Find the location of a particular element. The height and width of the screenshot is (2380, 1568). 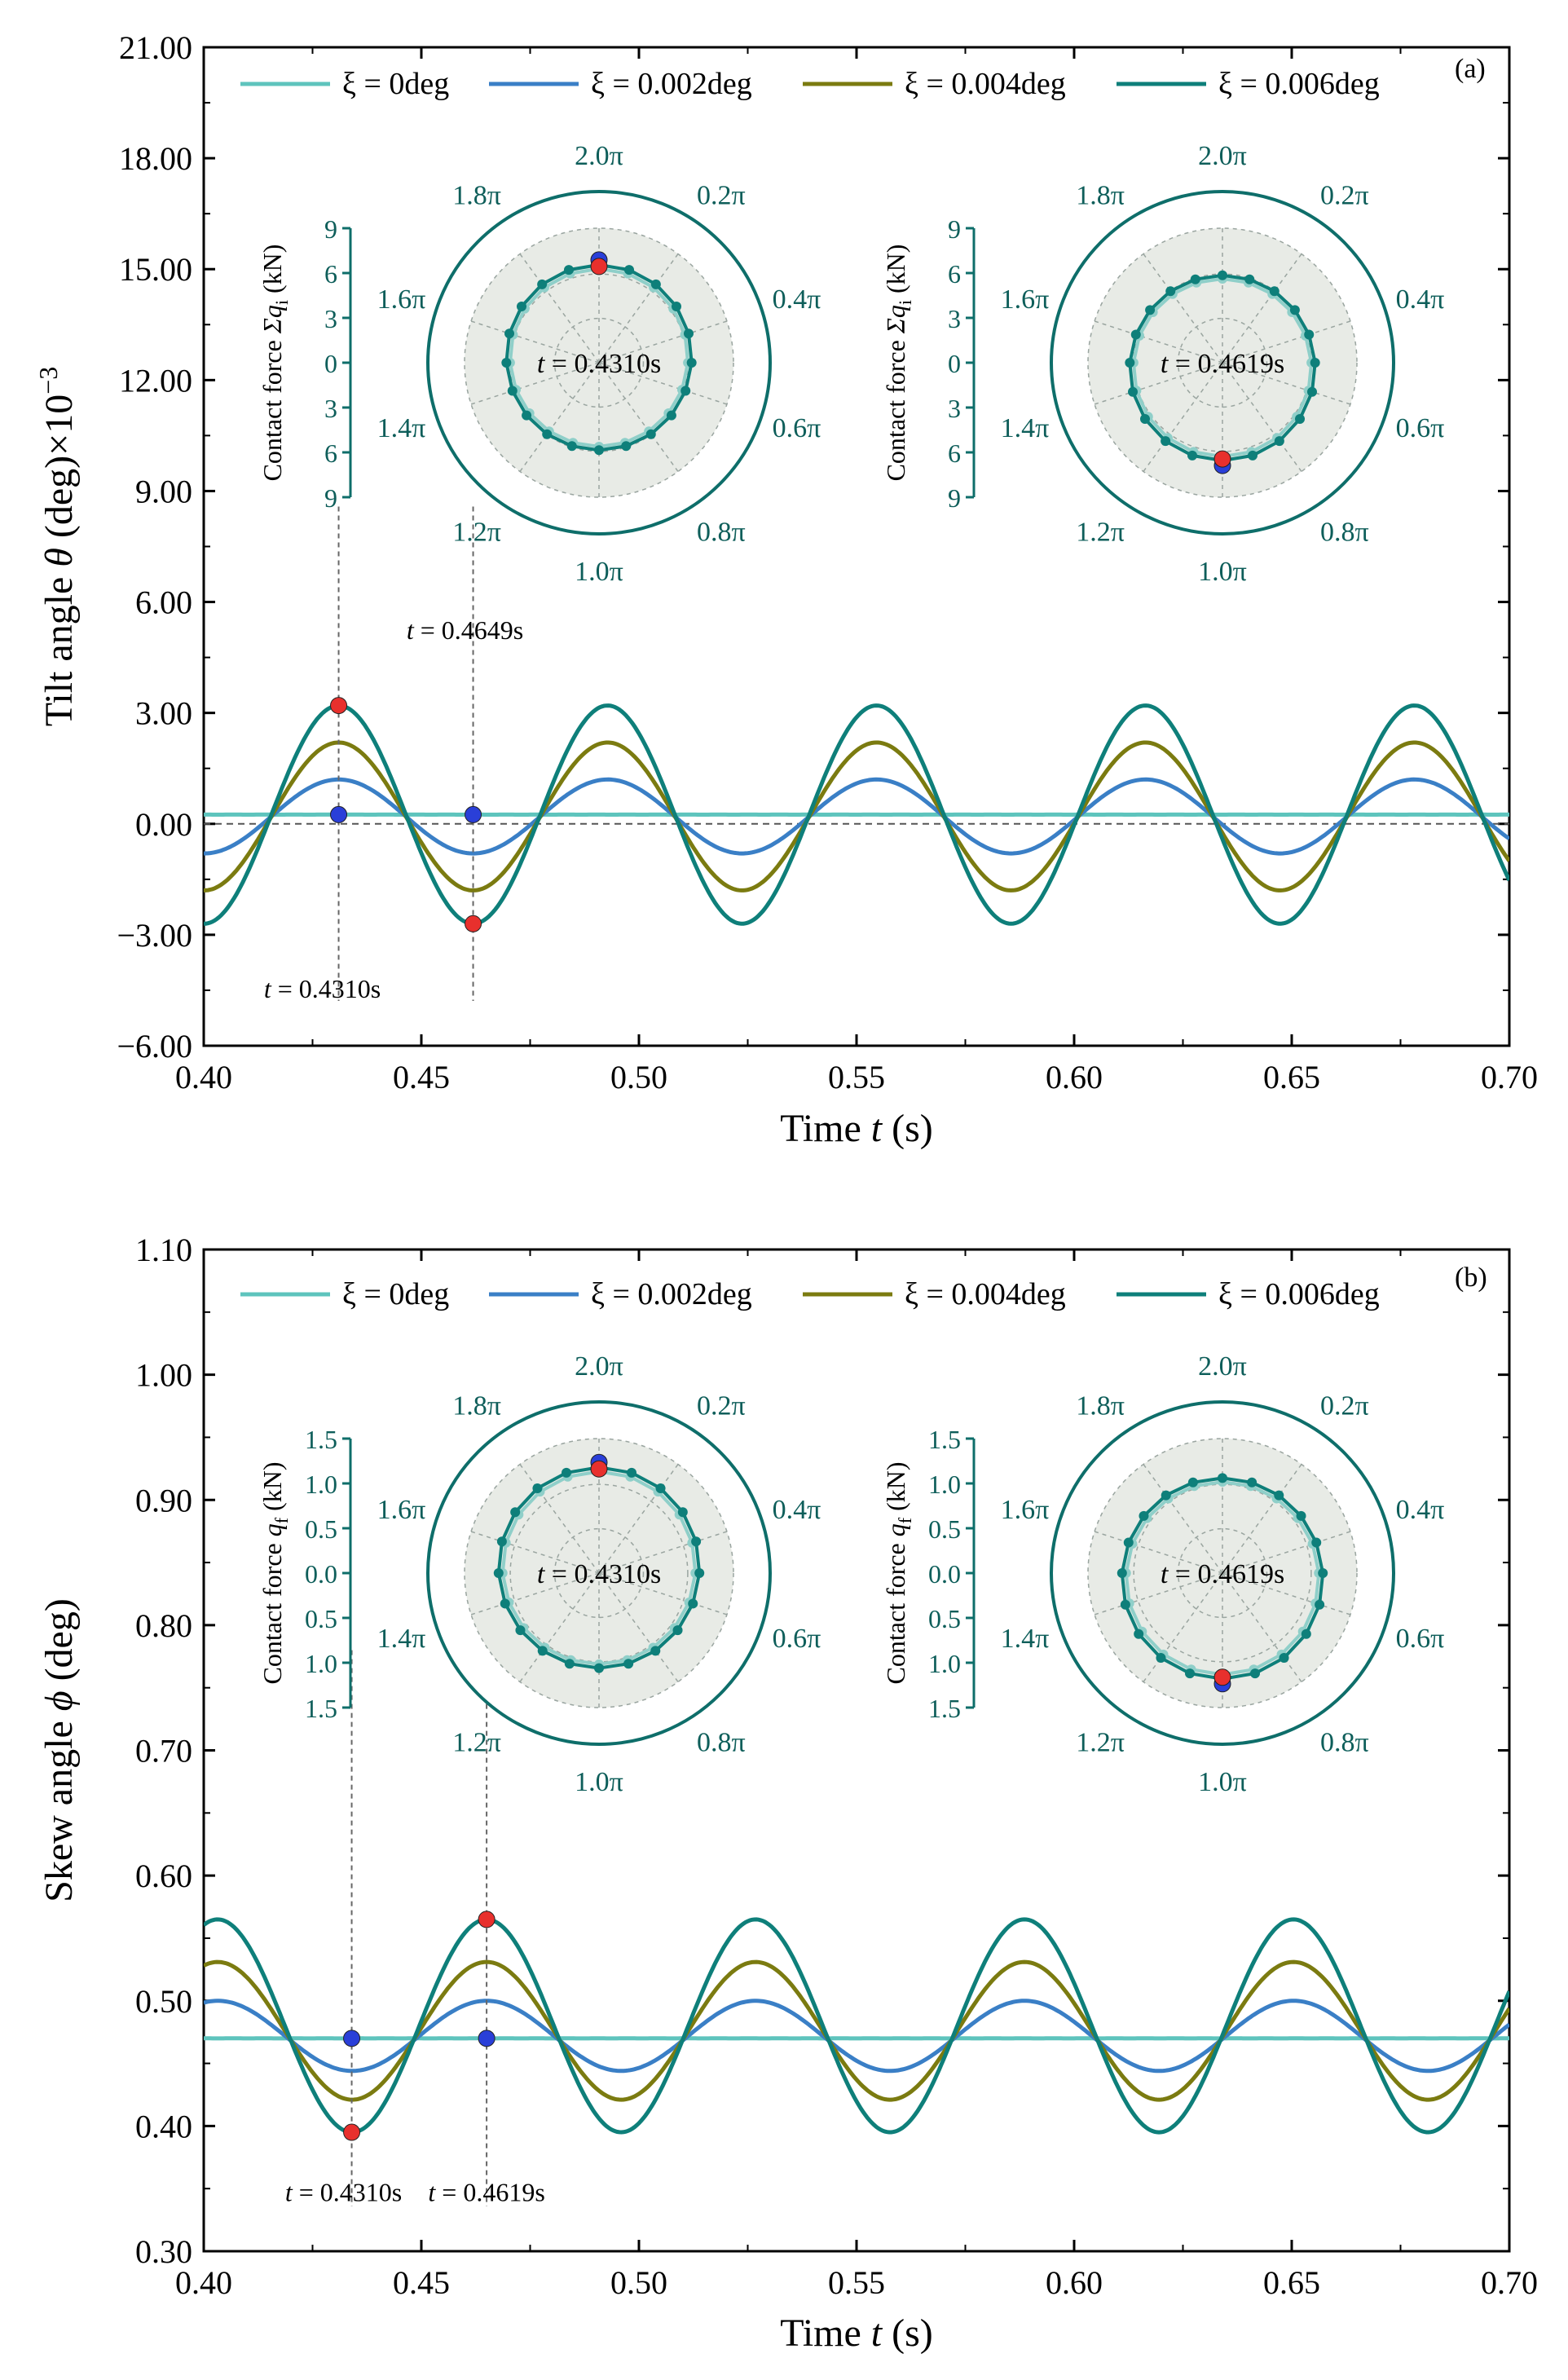

text-part: = 0.4310s is located at coordinates (326, 989).